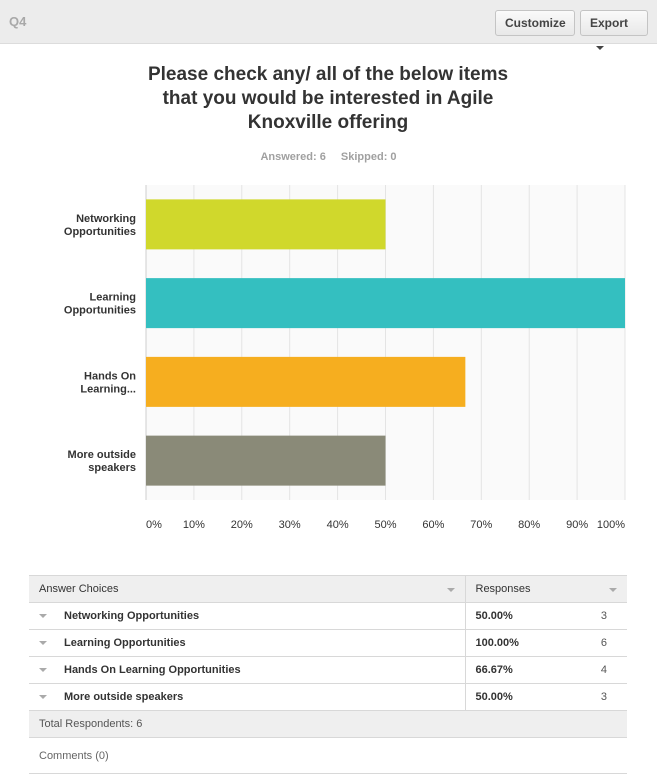  Describe the element at coordinates (433, 525) in the screenshot. I see `x-tick-label: 60%` at that location.